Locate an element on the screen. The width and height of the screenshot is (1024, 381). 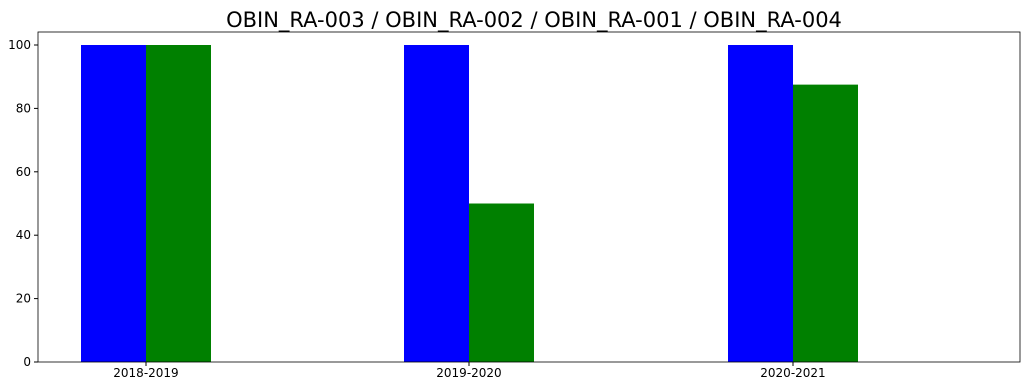
x-tick-label-2019-2020: 2019-2020 is located at coordinates (468, 373).